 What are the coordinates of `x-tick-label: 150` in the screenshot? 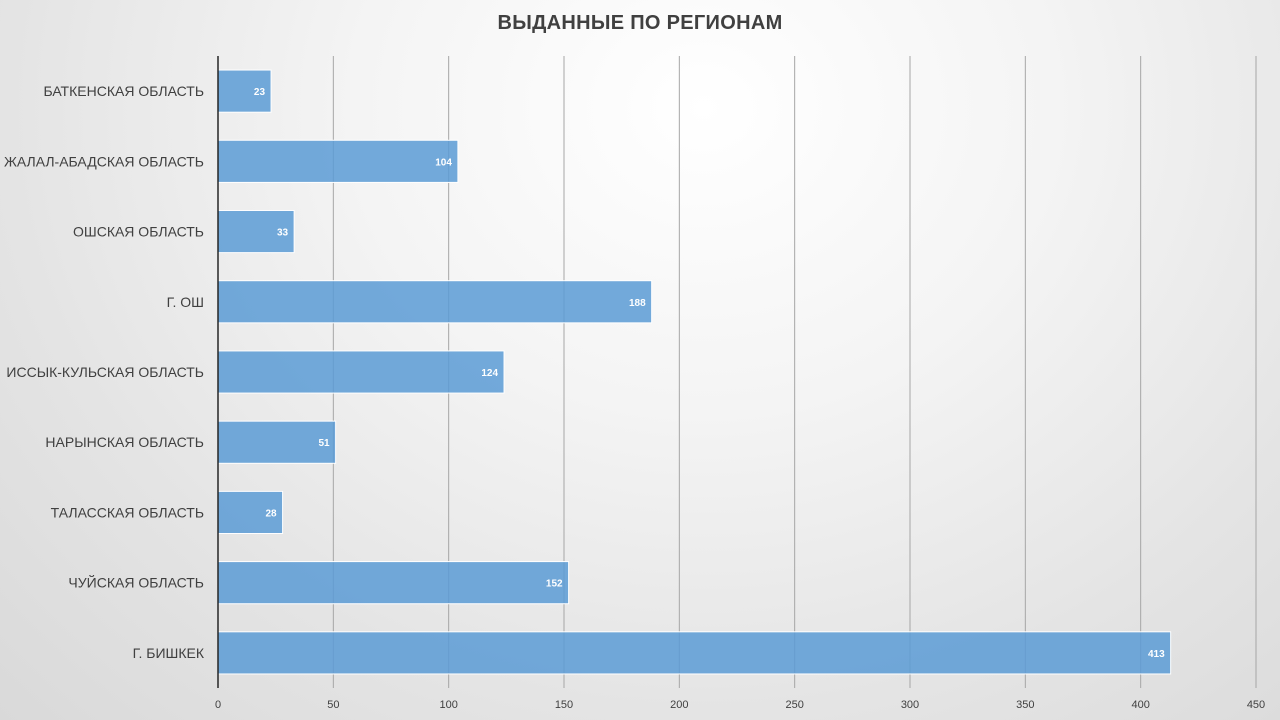 It's located at (564, 705).